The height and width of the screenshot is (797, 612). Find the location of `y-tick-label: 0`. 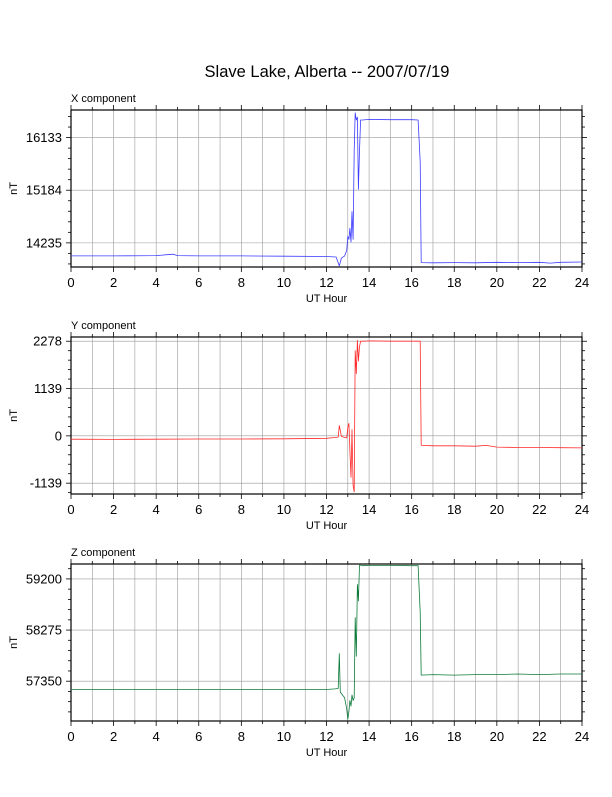

y-tick-label: 0 is located at coordinates (58, 435).